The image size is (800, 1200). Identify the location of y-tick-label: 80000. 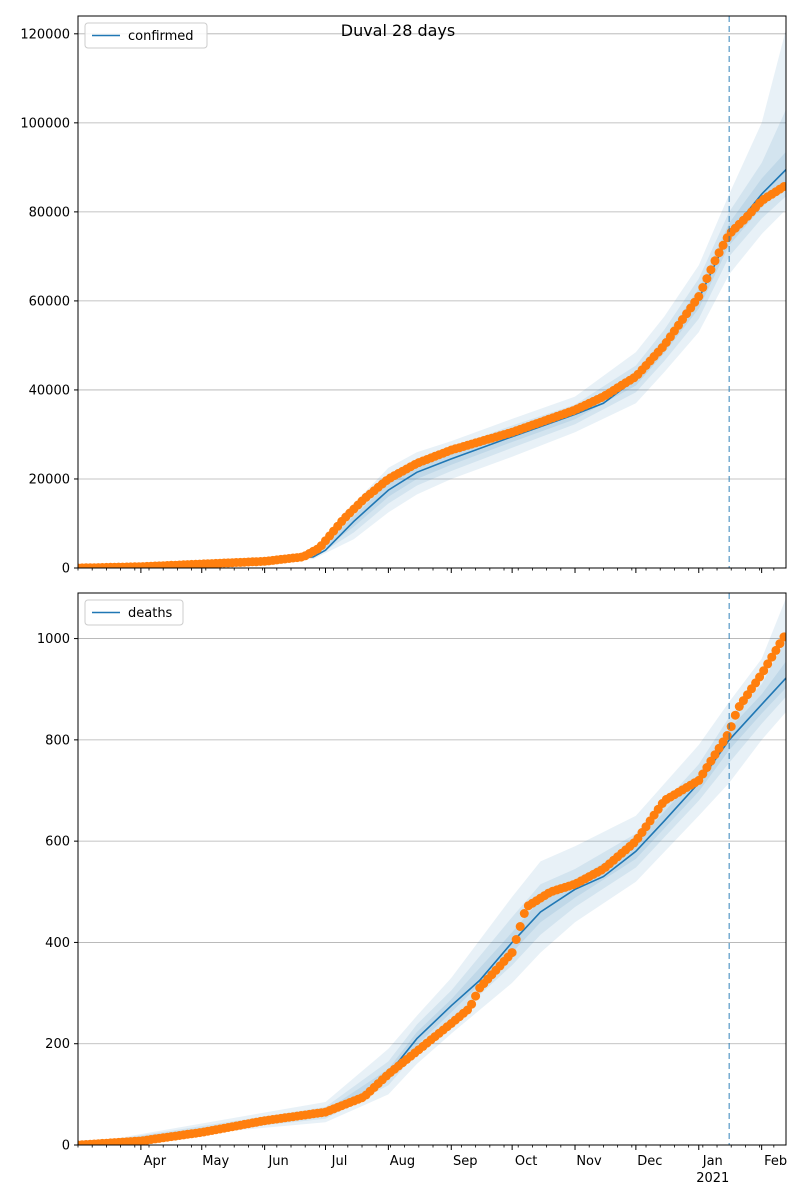
(49, 212).